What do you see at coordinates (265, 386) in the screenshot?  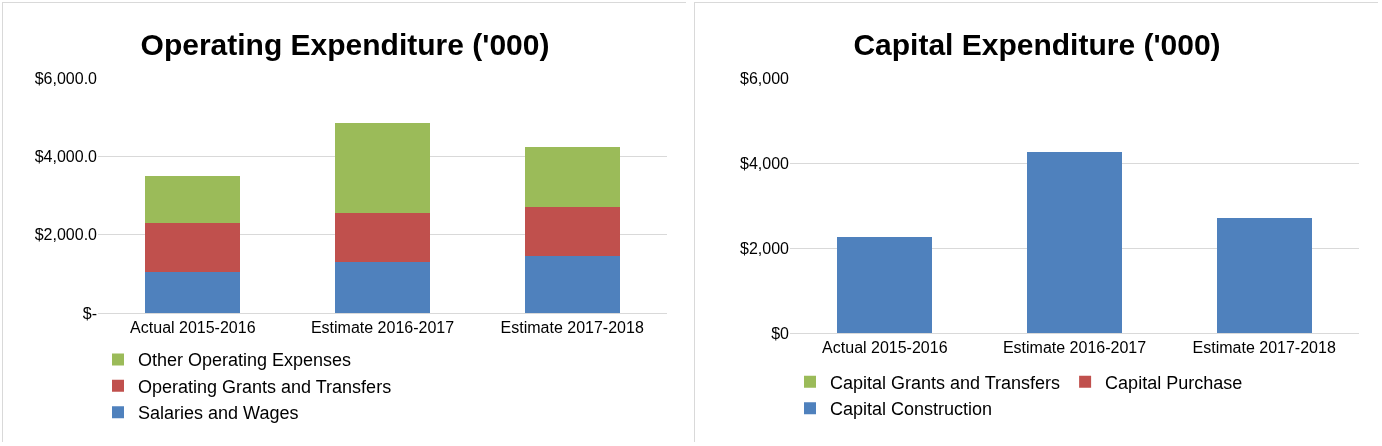 I see `legend-label: Operating Grants and Transfers` at bounding box center [265, 386].